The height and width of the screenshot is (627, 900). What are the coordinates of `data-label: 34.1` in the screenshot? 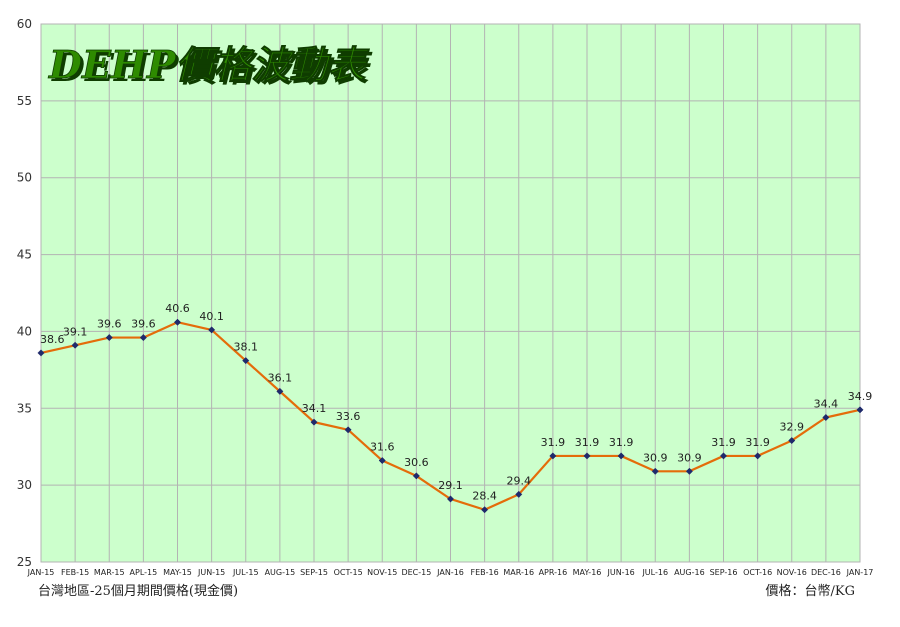 It's located at (314, 408).